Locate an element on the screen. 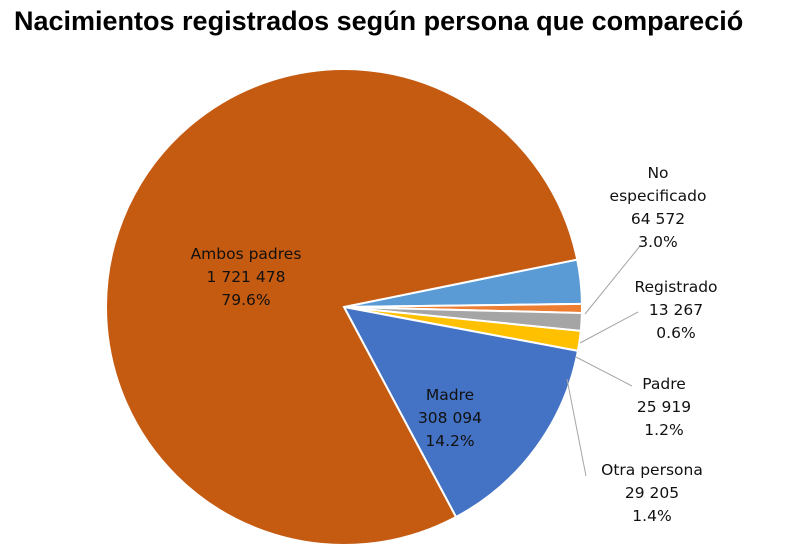 This screenshot has height=559, width=812. data-label-madre: Madre 308 094 14.2% is located at coordinates (450, 418).